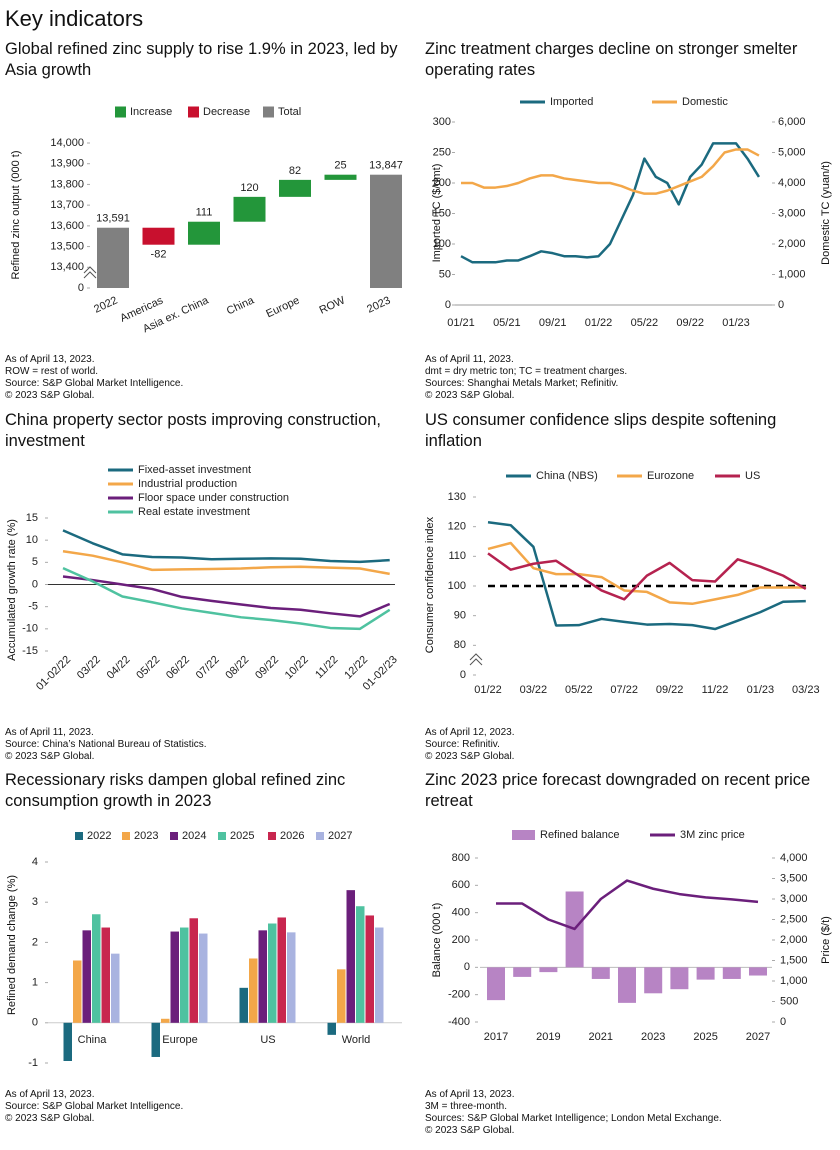 Image resolution: width=840 pixels, height=1150 pixels. I want to click on y-tick-label: 400, so click(461, 913).